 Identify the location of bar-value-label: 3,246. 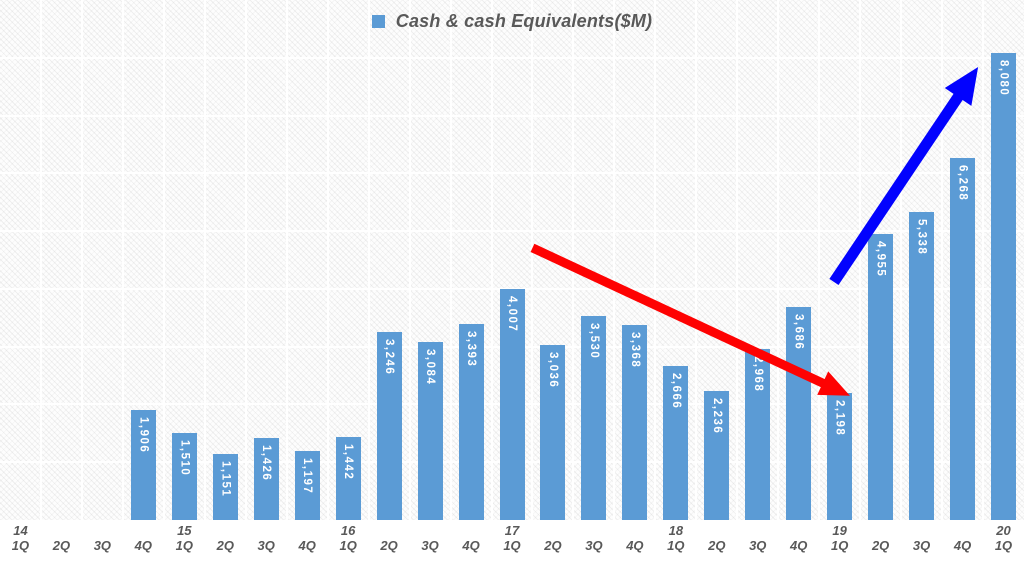
(389, 357).